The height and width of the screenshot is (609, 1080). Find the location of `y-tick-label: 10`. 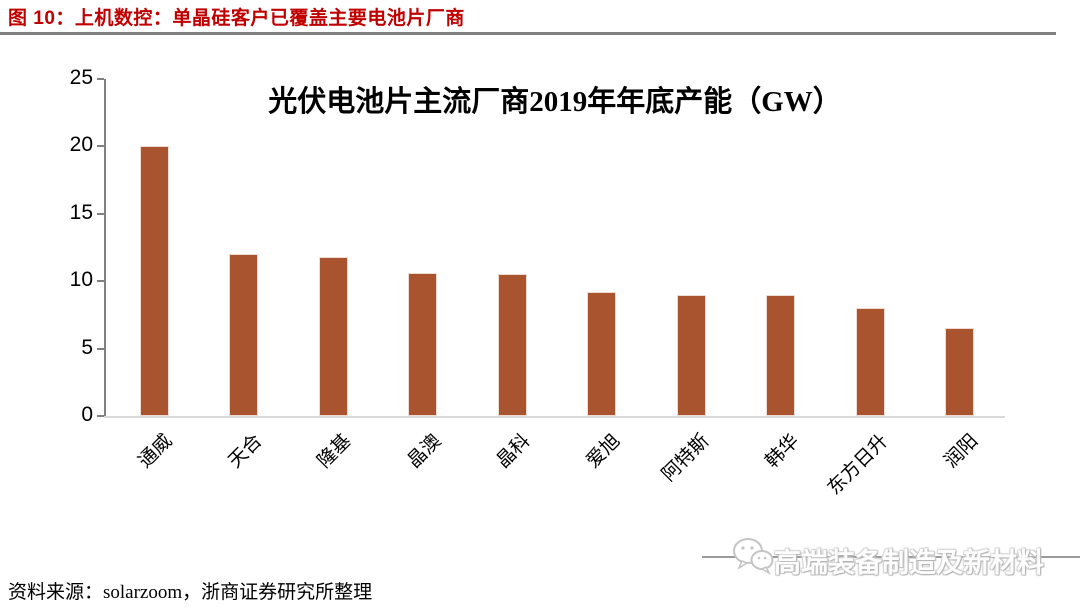

y-tick-label: 10 is located at coordinates (81, 280).